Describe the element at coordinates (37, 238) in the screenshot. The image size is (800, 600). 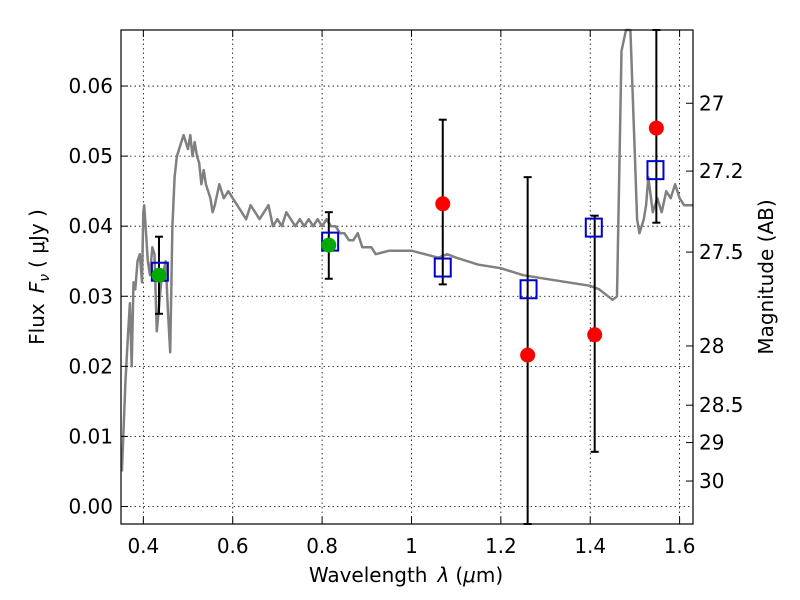
I see `y-axis-title-unit: ( μJy )` at that location.